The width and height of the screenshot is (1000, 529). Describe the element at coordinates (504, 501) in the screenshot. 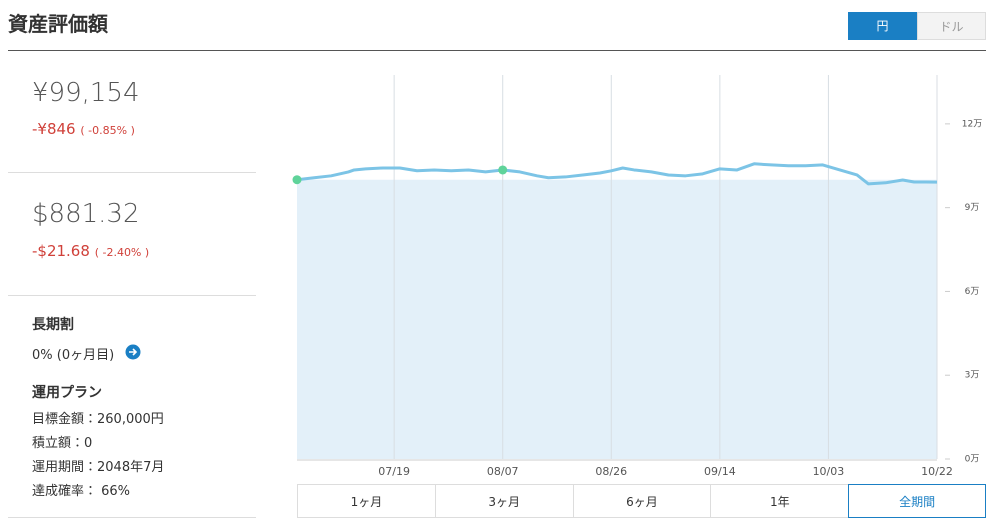

I see `period-button: 3ヶ月` at that location.